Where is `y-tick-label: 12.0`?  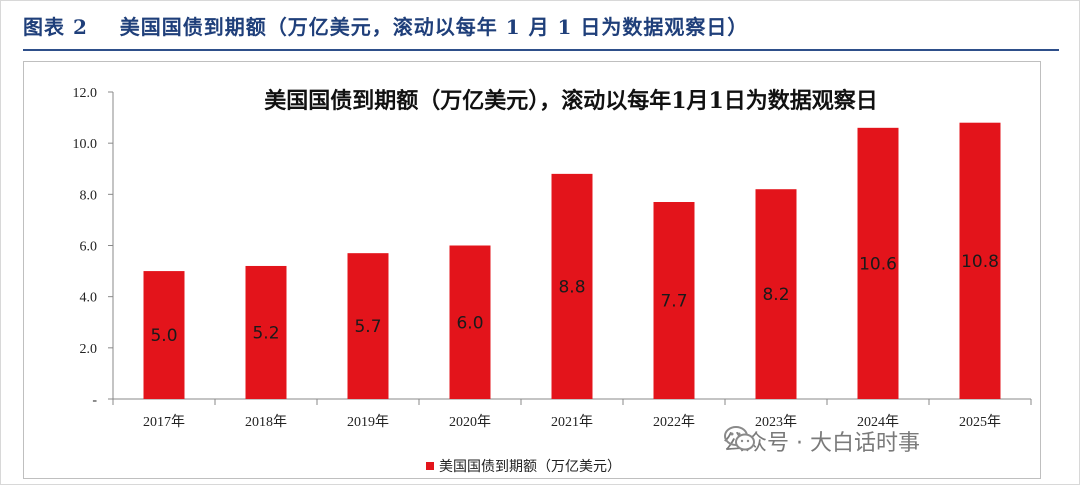 y-tick-label: 12.0 is located at coordinates (85, 93).